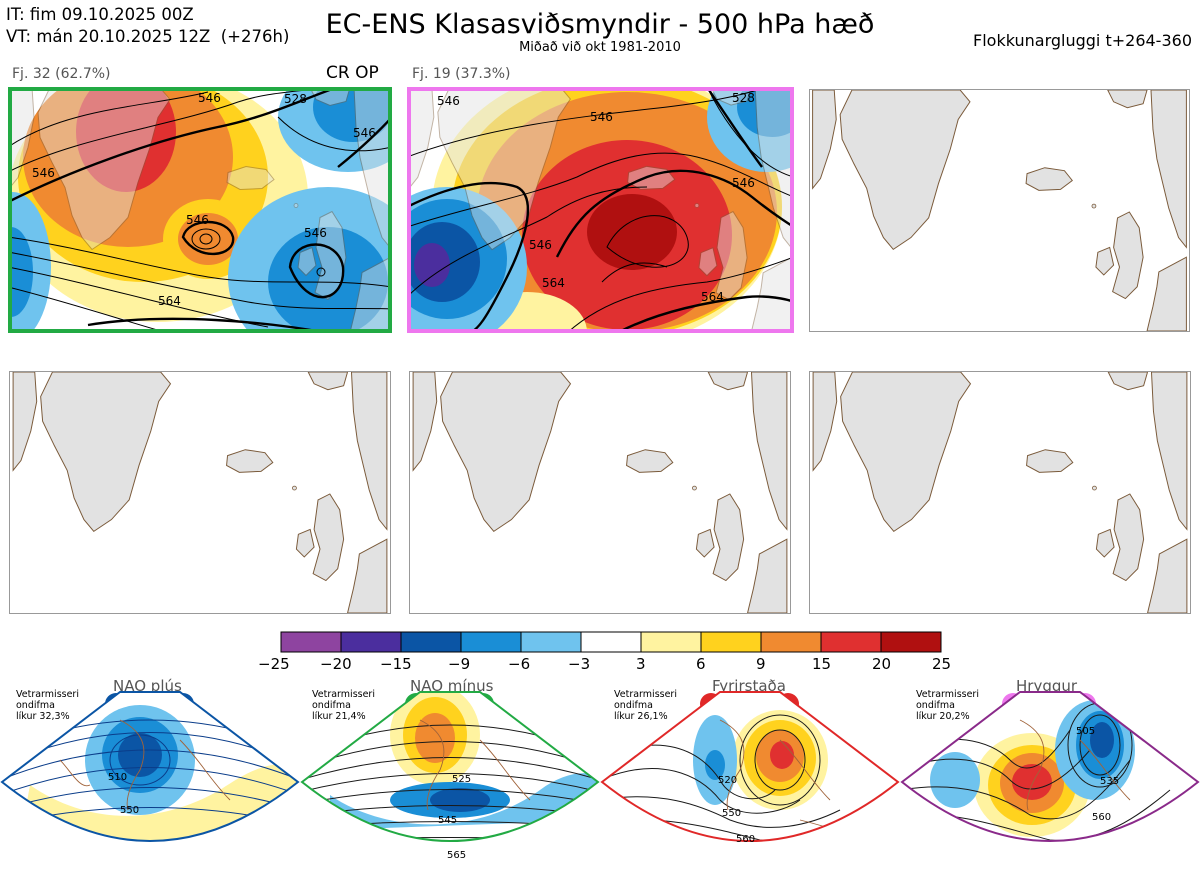  What do you see at coordinates (641, 664) in the screenshot?
I see `colorbar-tick: 3` at bounding box center [641, 664].